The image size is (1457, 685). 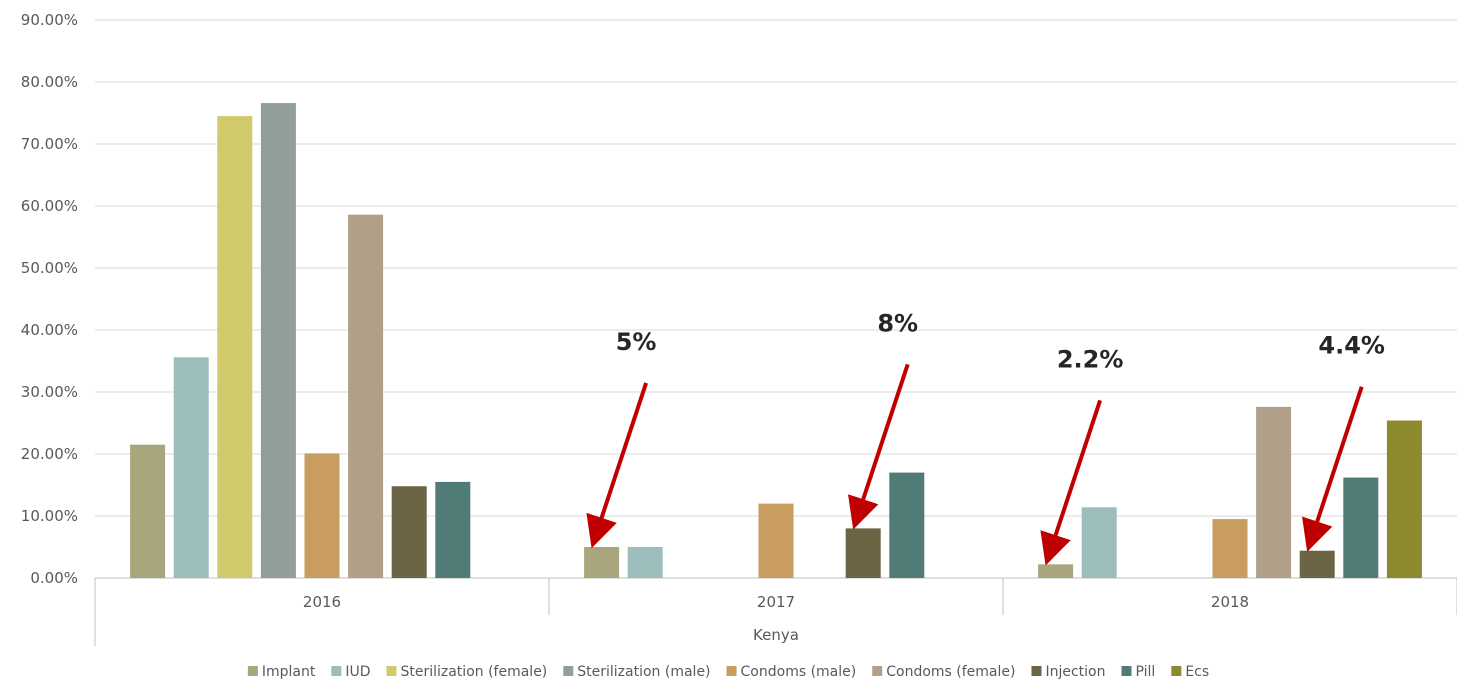 What do you see at coordinates (357, 672) in the screenshot?
I see `legend-label: IUD` at bounding box center [357, 672].